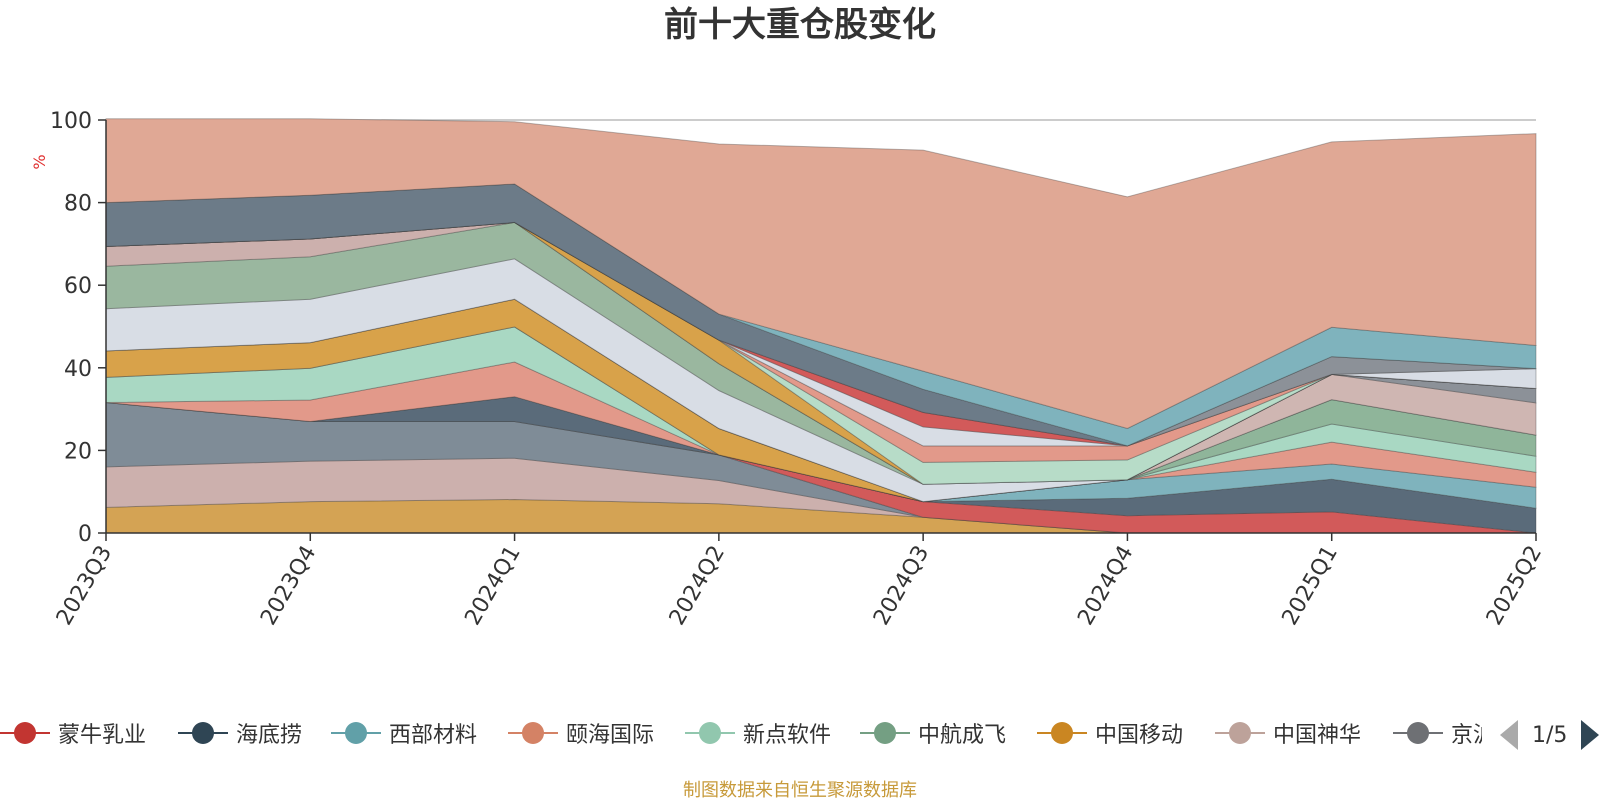 The image size is (1600, 802). I want to click on legend-page-indicator: 1/5, so click(1550, 735).